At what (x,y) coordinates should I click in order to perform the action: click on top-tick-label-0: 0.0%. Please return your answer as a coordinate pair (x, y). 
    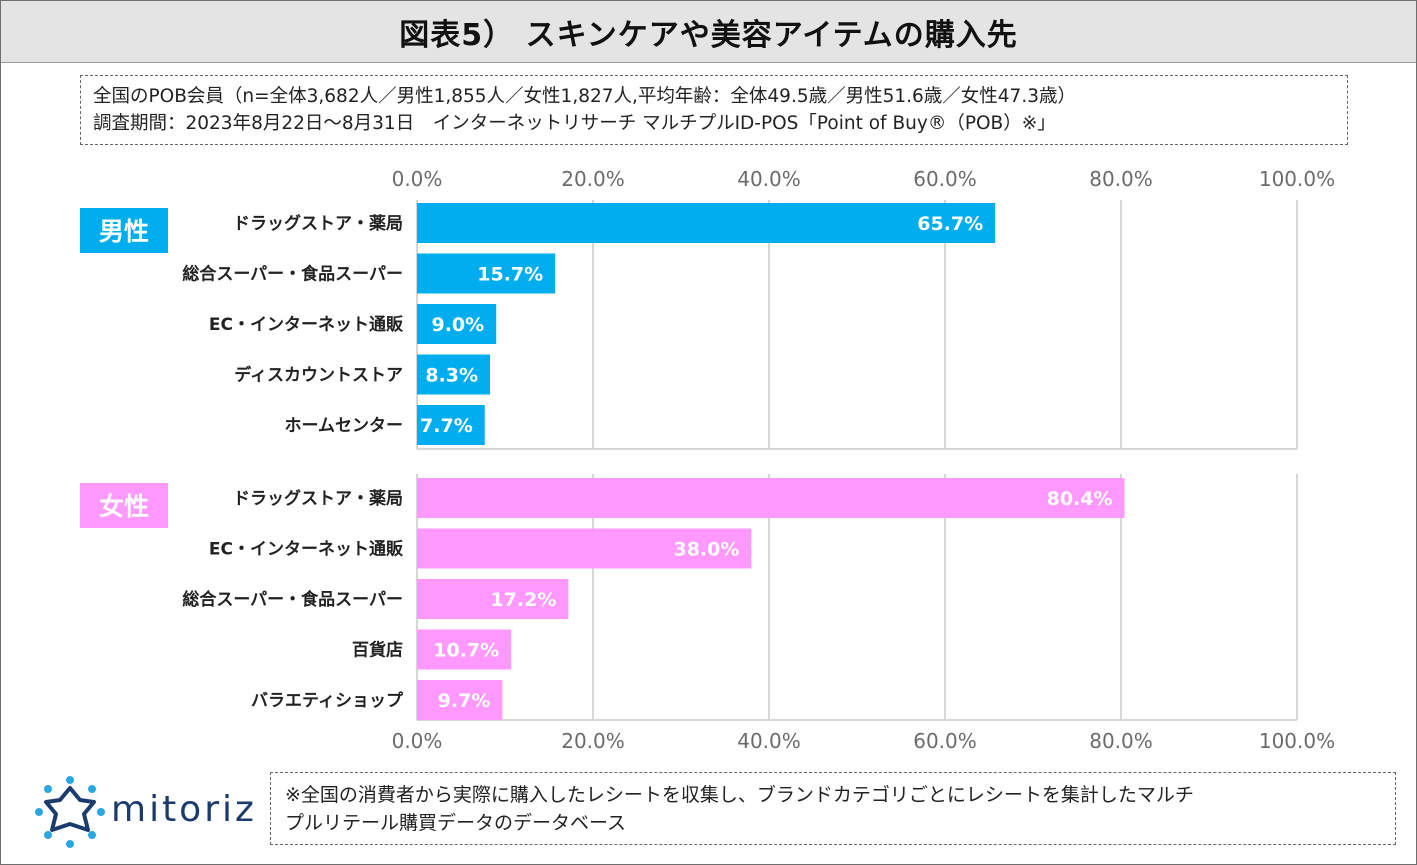
    Looking at the image, I should click on (417, 179).